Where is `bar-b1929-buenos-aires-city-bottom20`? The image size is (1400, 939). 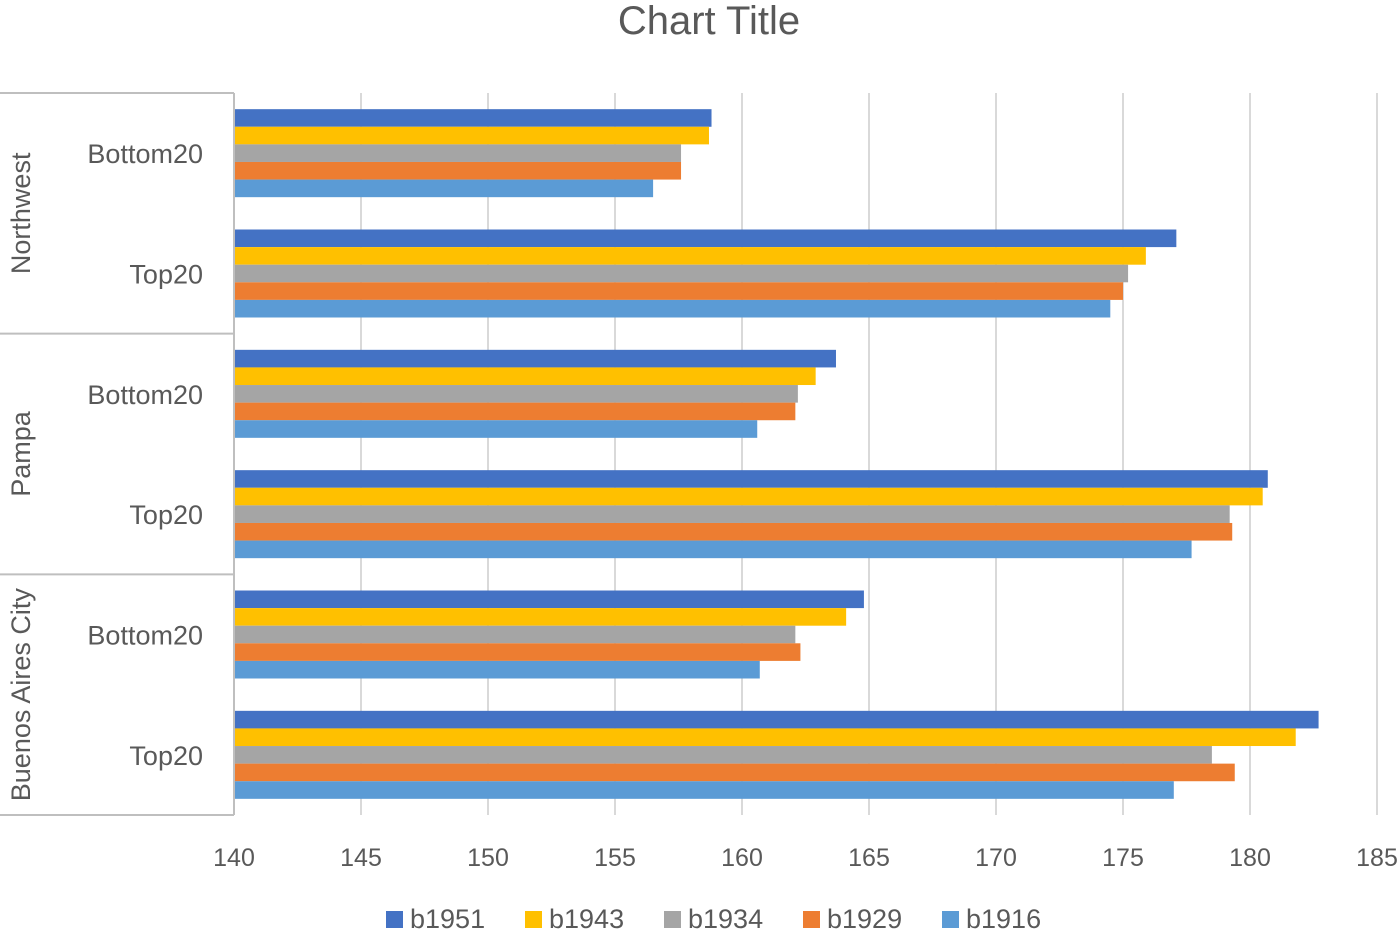
bar-b1929-buenos-aires-city-bottom20 is located at coordinates (517, 652).